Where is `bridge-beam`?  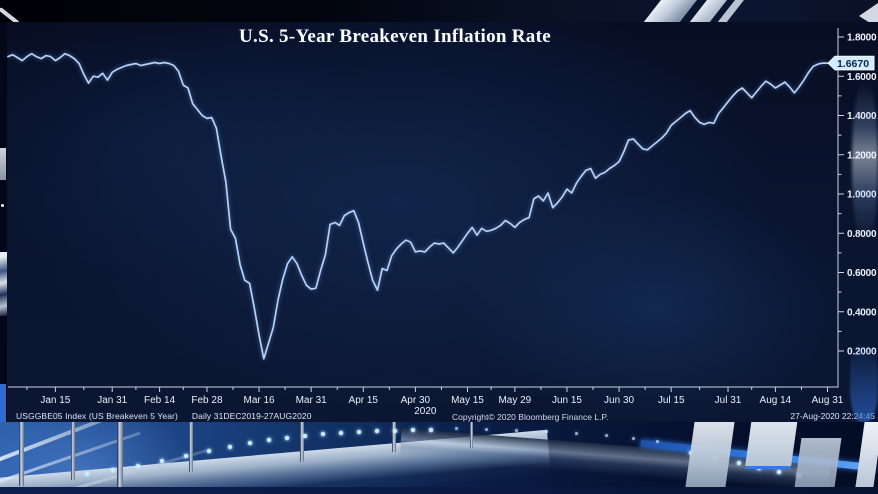 bridge-beam is located at coordinates (58, 443).